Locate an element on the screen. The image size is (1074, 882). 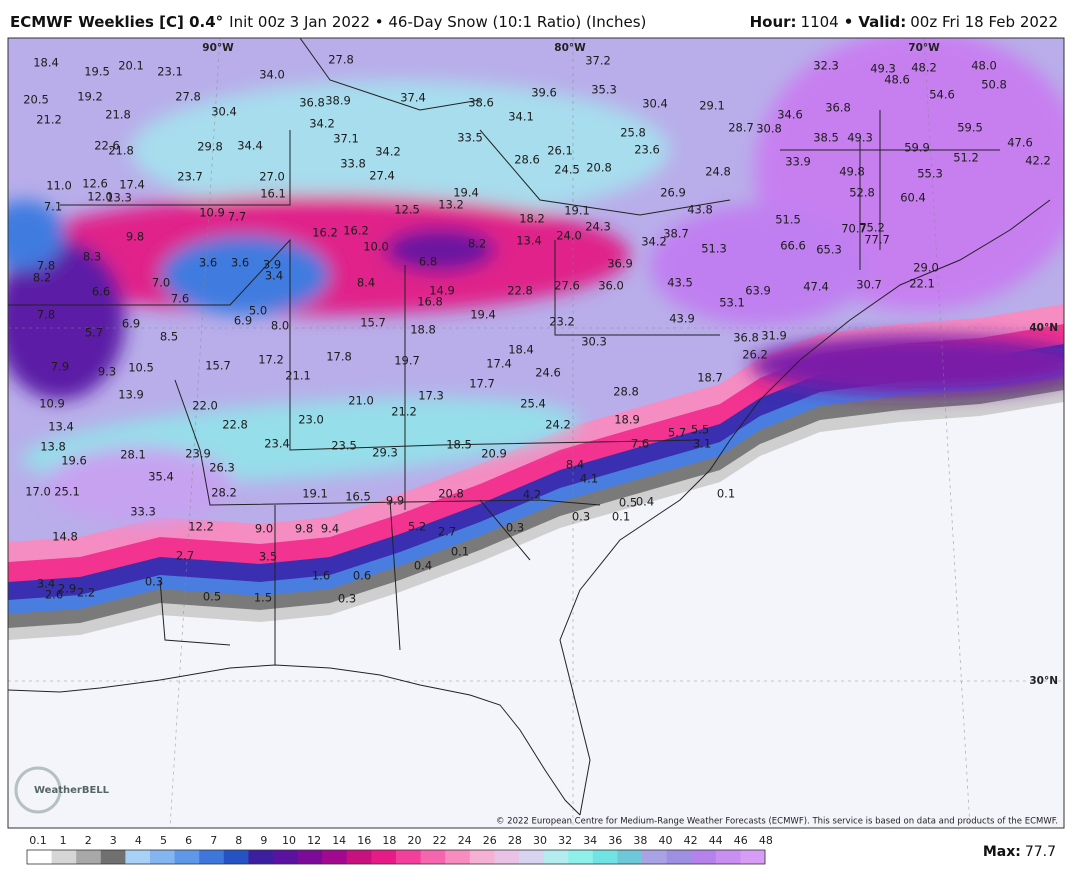
snow-amount: 36.8 is located at coordinates (312, 103).